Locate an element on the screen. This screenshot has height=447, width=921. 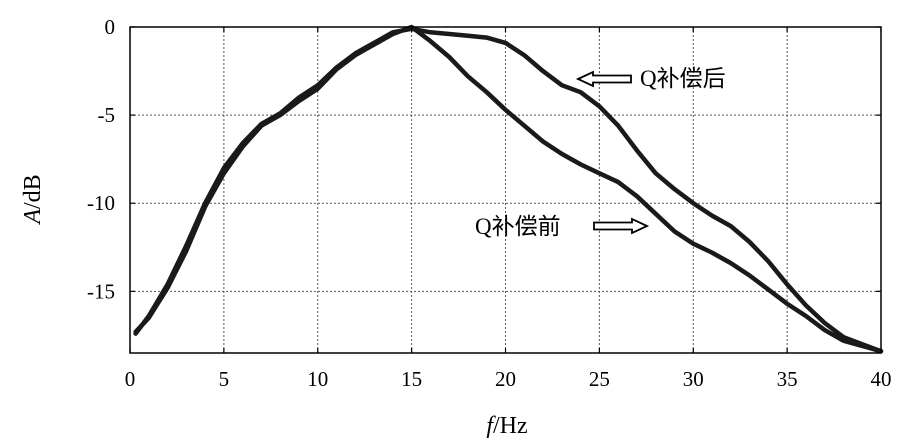
y-tick-label: -10 is located at coordinates (101, 203).